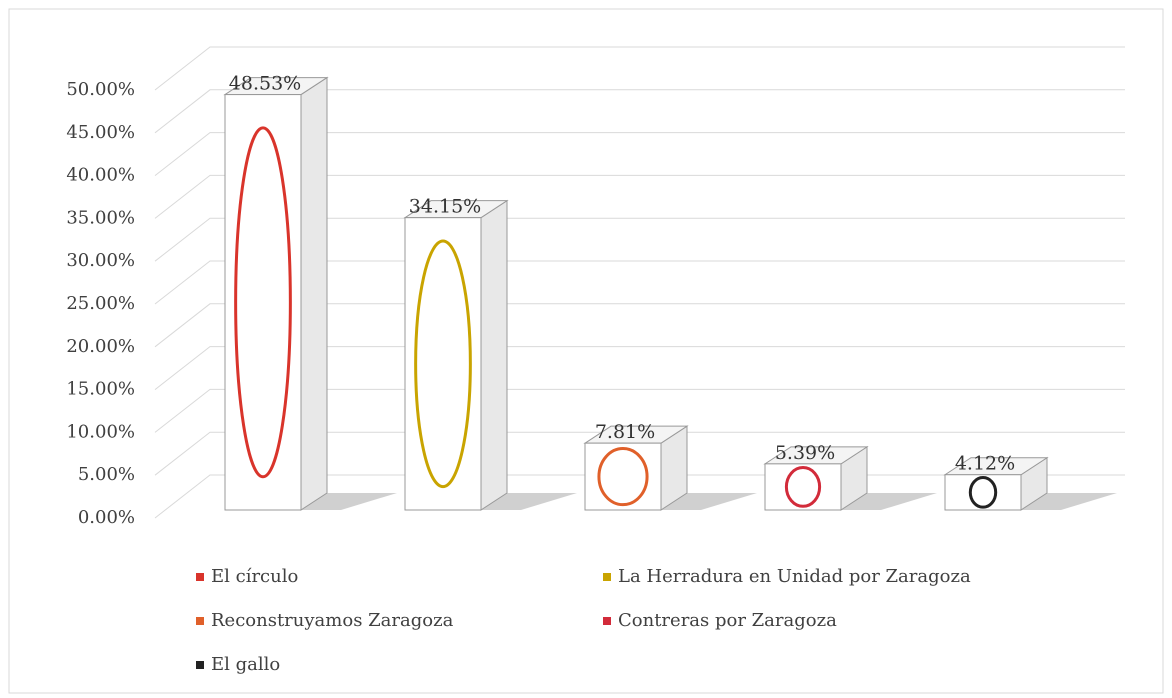  What do you see at coordinates (100, 303) in the screenshot?
I see `y-tick-label: 25.00%` at bounding box center [100, 303].